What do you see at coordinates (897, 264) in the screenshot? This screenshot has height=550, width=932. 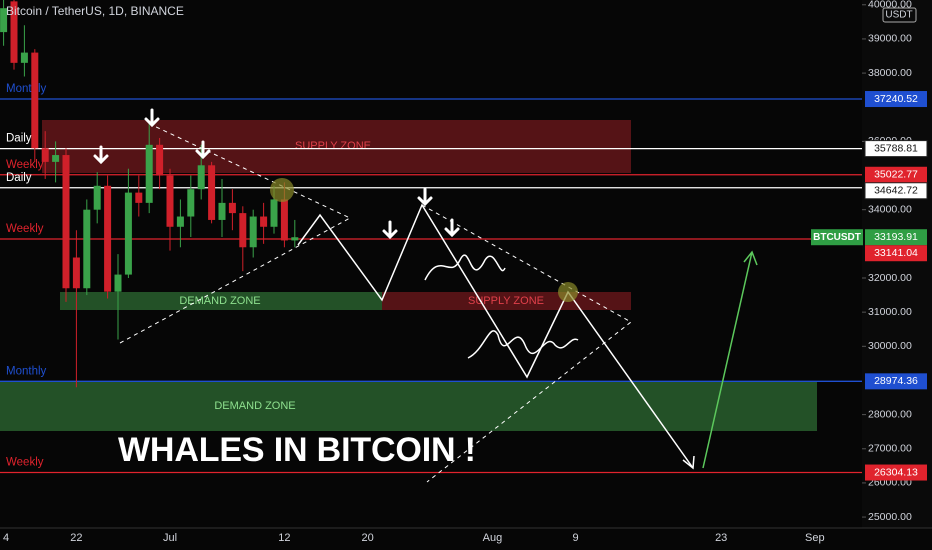 I see `price-axis` at bounding box center [897, 264].